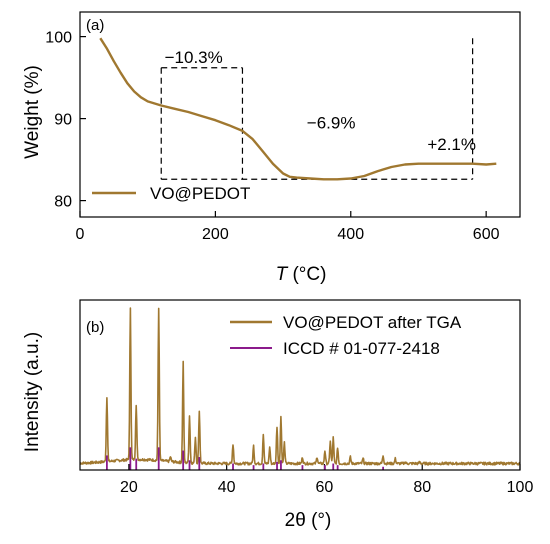  Describe the element at coordinates (200, 193) in the screenshot. I see `legend-label-vo-pedot: VO@PEDOT` at that location.